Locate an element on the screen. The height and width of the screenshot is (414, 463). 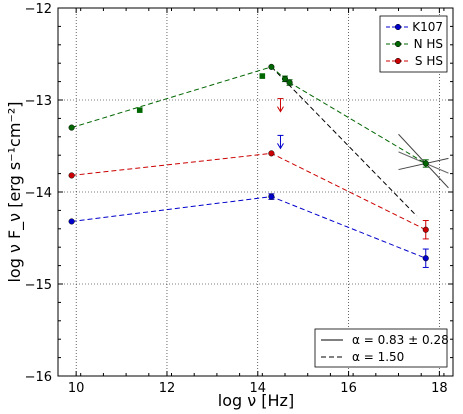
butterfly-line is located at coordinates (423, 161).